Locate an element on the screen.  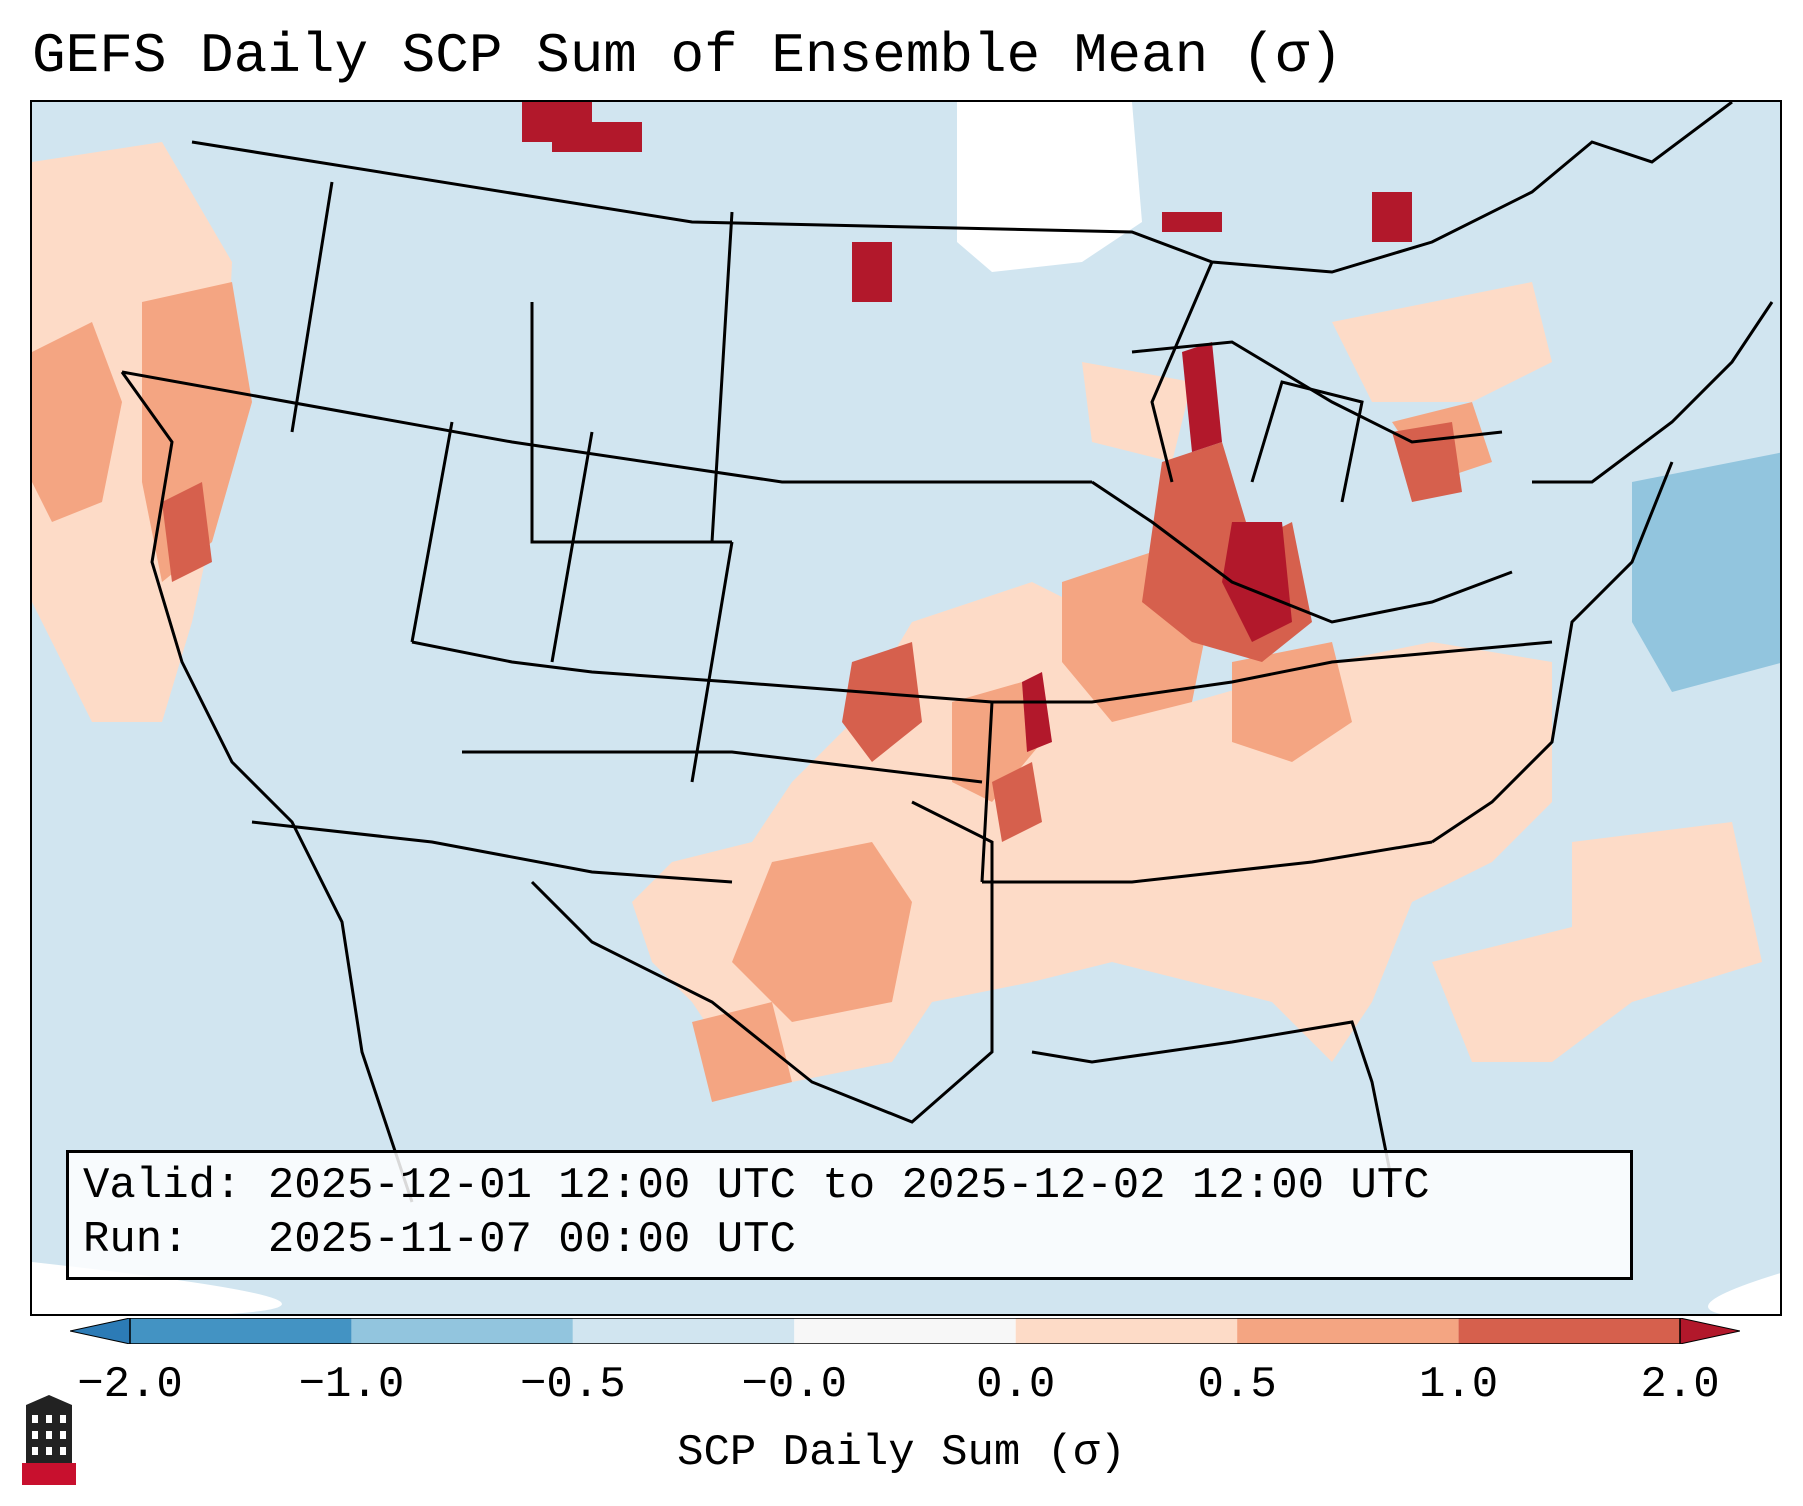
colorbar-outline is located at coordinates (905, 1331).